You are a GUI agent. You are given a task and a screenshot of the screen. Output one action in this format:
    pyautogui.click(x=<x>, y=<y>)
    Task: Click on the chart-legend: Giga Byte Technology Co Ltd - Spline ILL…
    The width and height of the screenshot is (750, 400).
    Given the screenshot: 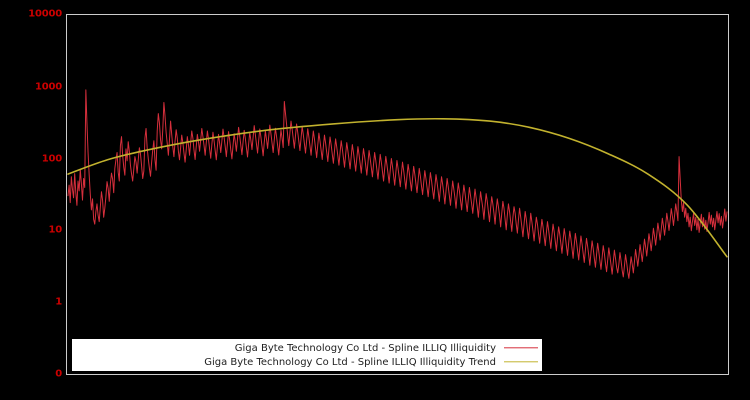 What is the action you would take?
    pyautogui.click(x=307, y=355)
    